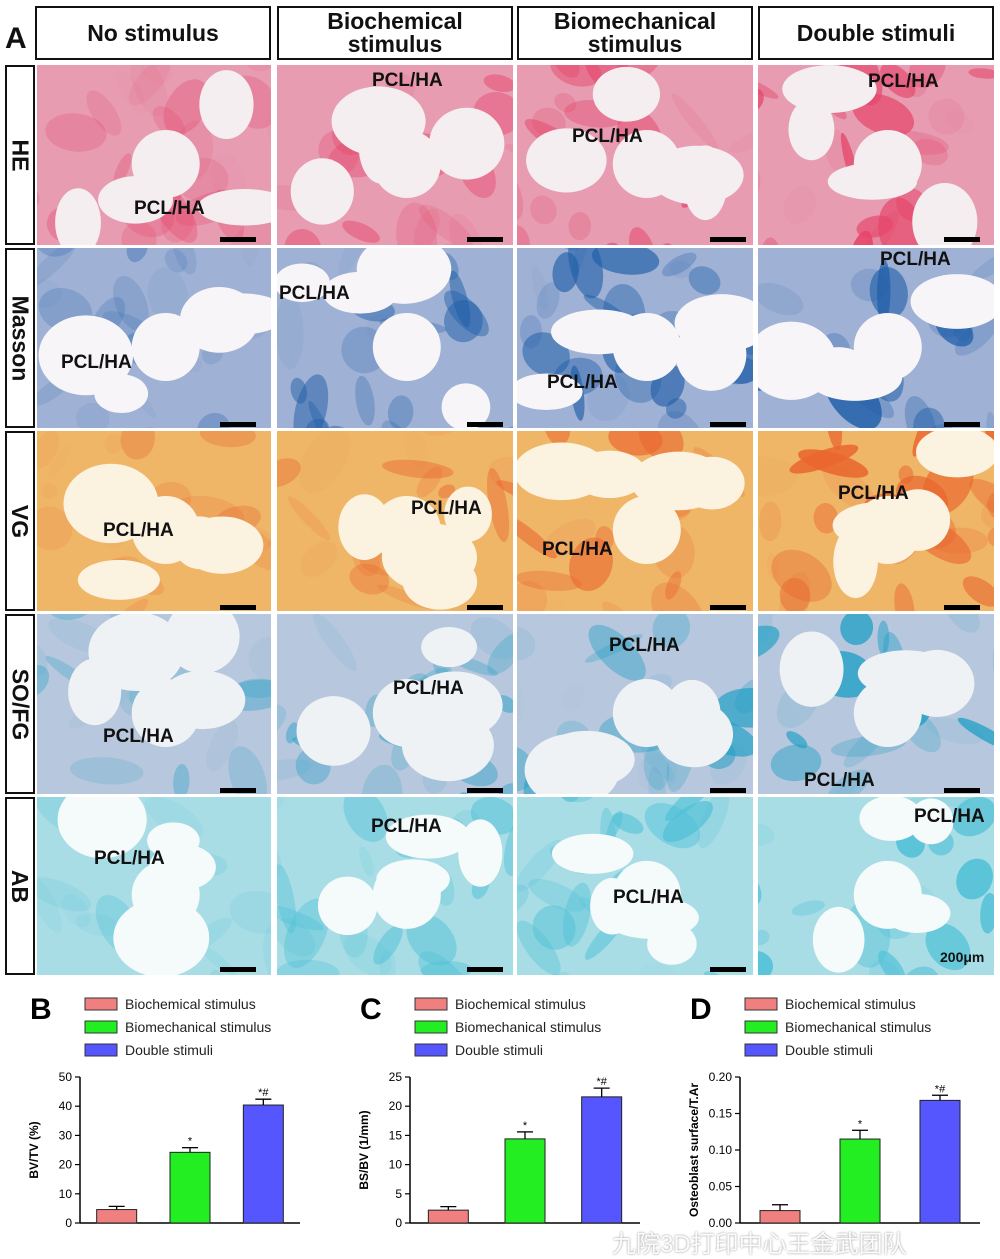 The height and width of the screenshot is (1259, 1000). Describe the element at coordinates (396, 1135) in the screenshot. I see `y-tick-label: 15` at that location.